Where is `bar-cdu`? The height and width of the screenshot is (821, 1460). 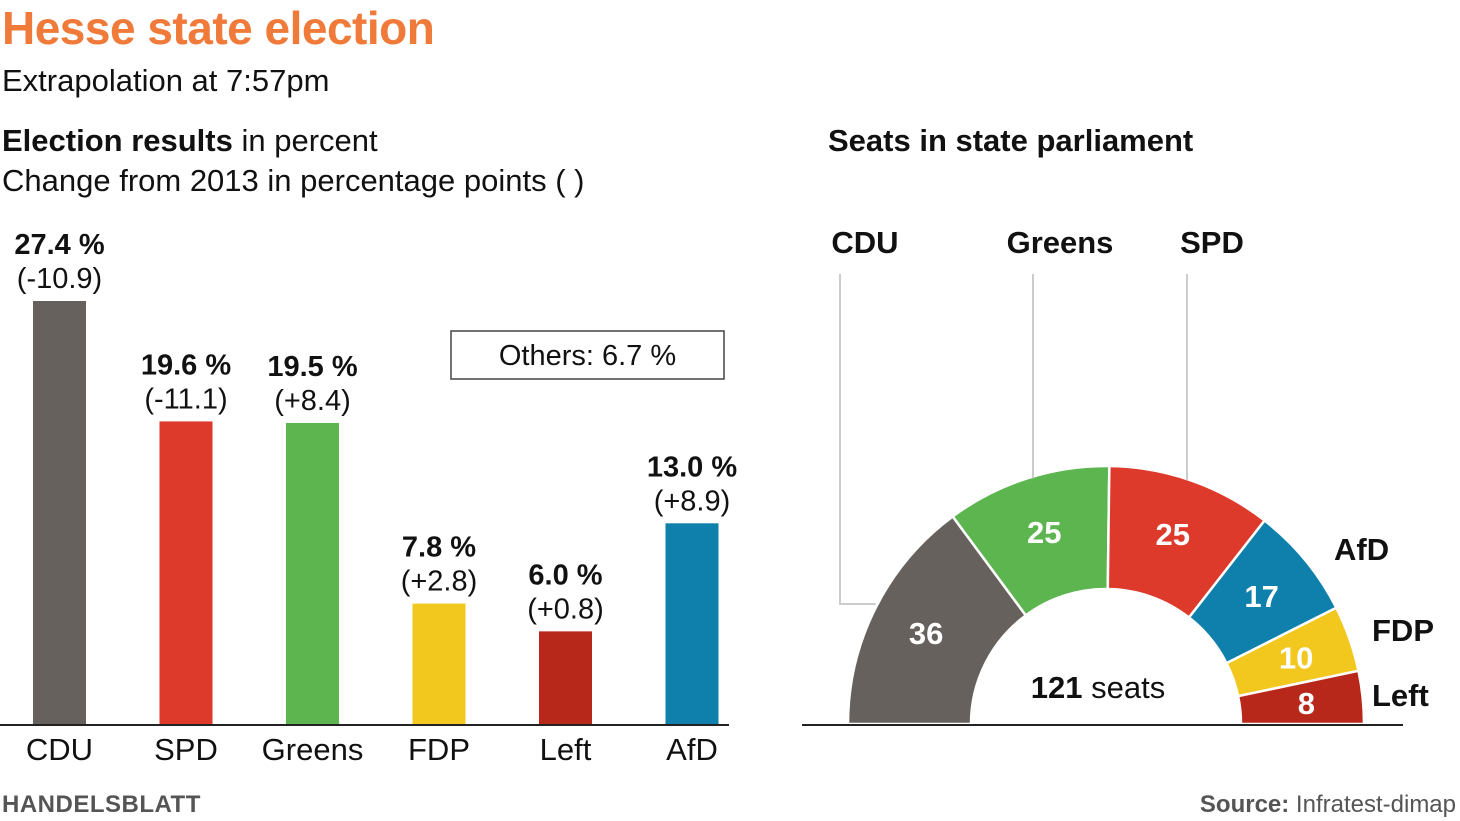
bar-cdu is located at coordinates (59, 512).